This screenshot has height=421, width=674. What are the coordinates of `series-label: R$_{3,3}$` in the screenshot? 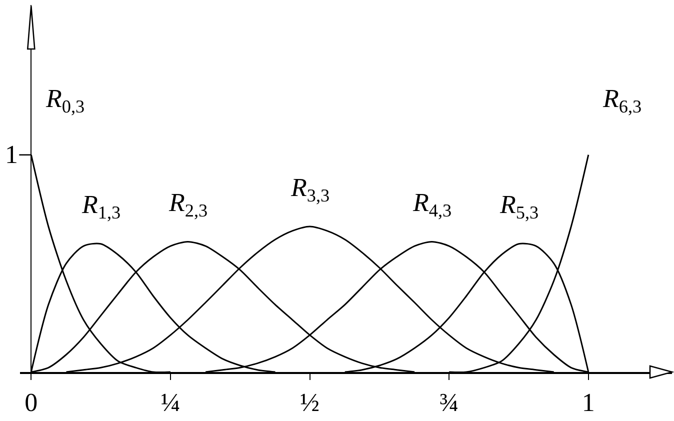 It's located at (310, 189).